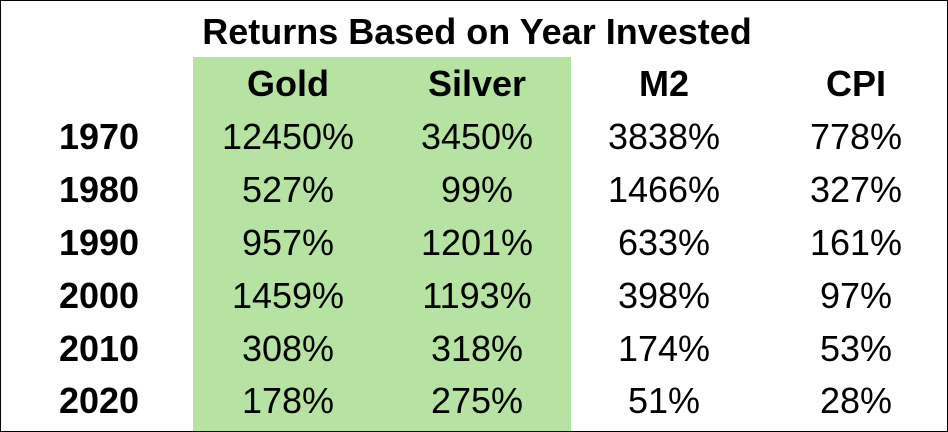 Image resolution: width=948 pixels, height=432 pixels. Describe the element at coordinates (288, 83) in the screenshot. I see `column-header-gold: Gold` at that location.